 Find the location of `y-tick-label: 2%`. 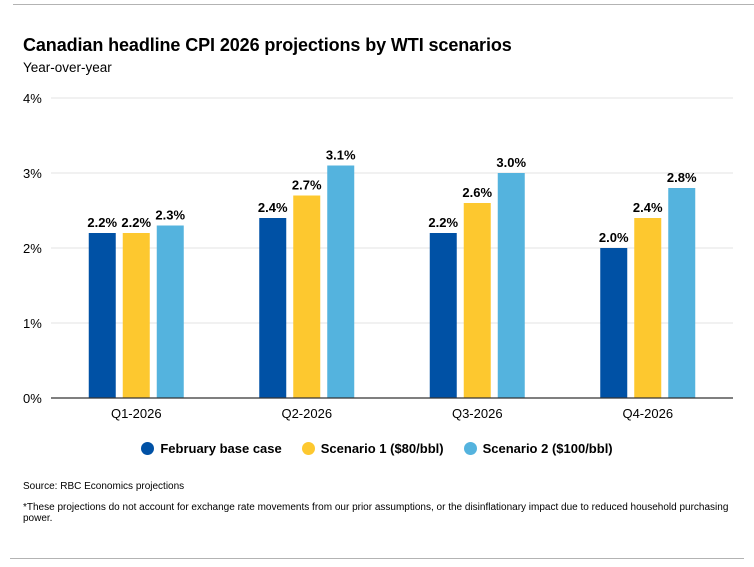

y-tick-label: 2% is located at coordinates (32, 248).